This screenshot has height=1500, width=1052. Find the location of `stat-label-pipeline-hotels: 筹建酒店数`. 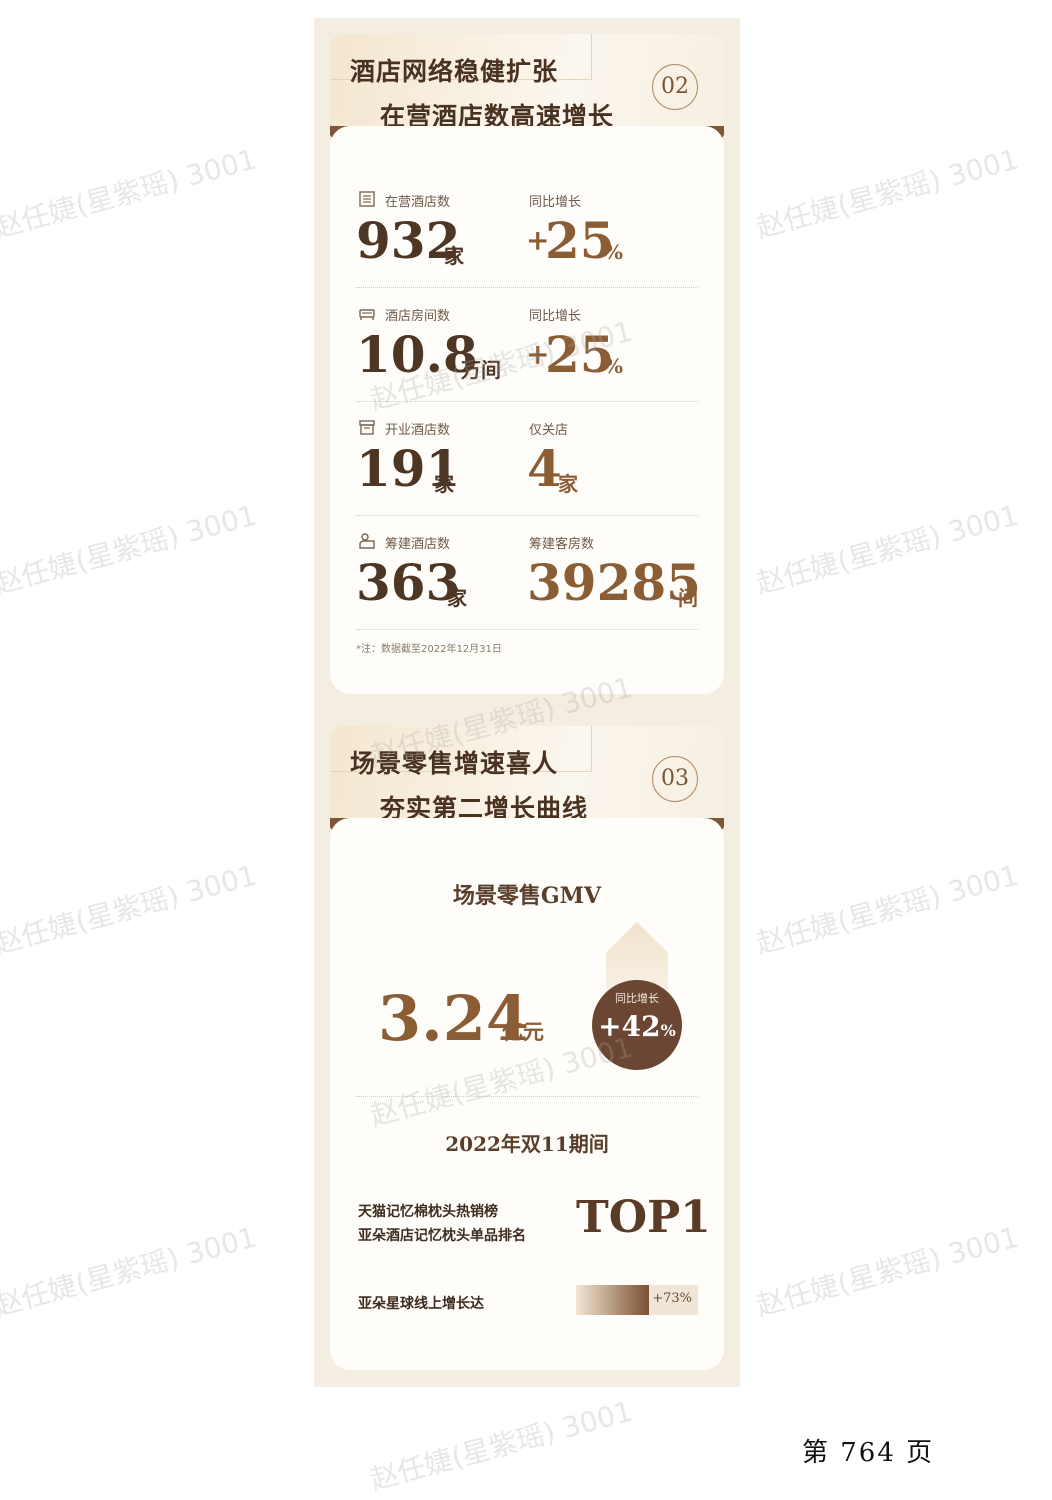

stat-label-pipeline-hotels: 筹建酒店数 is located at coordinates (418, 544).